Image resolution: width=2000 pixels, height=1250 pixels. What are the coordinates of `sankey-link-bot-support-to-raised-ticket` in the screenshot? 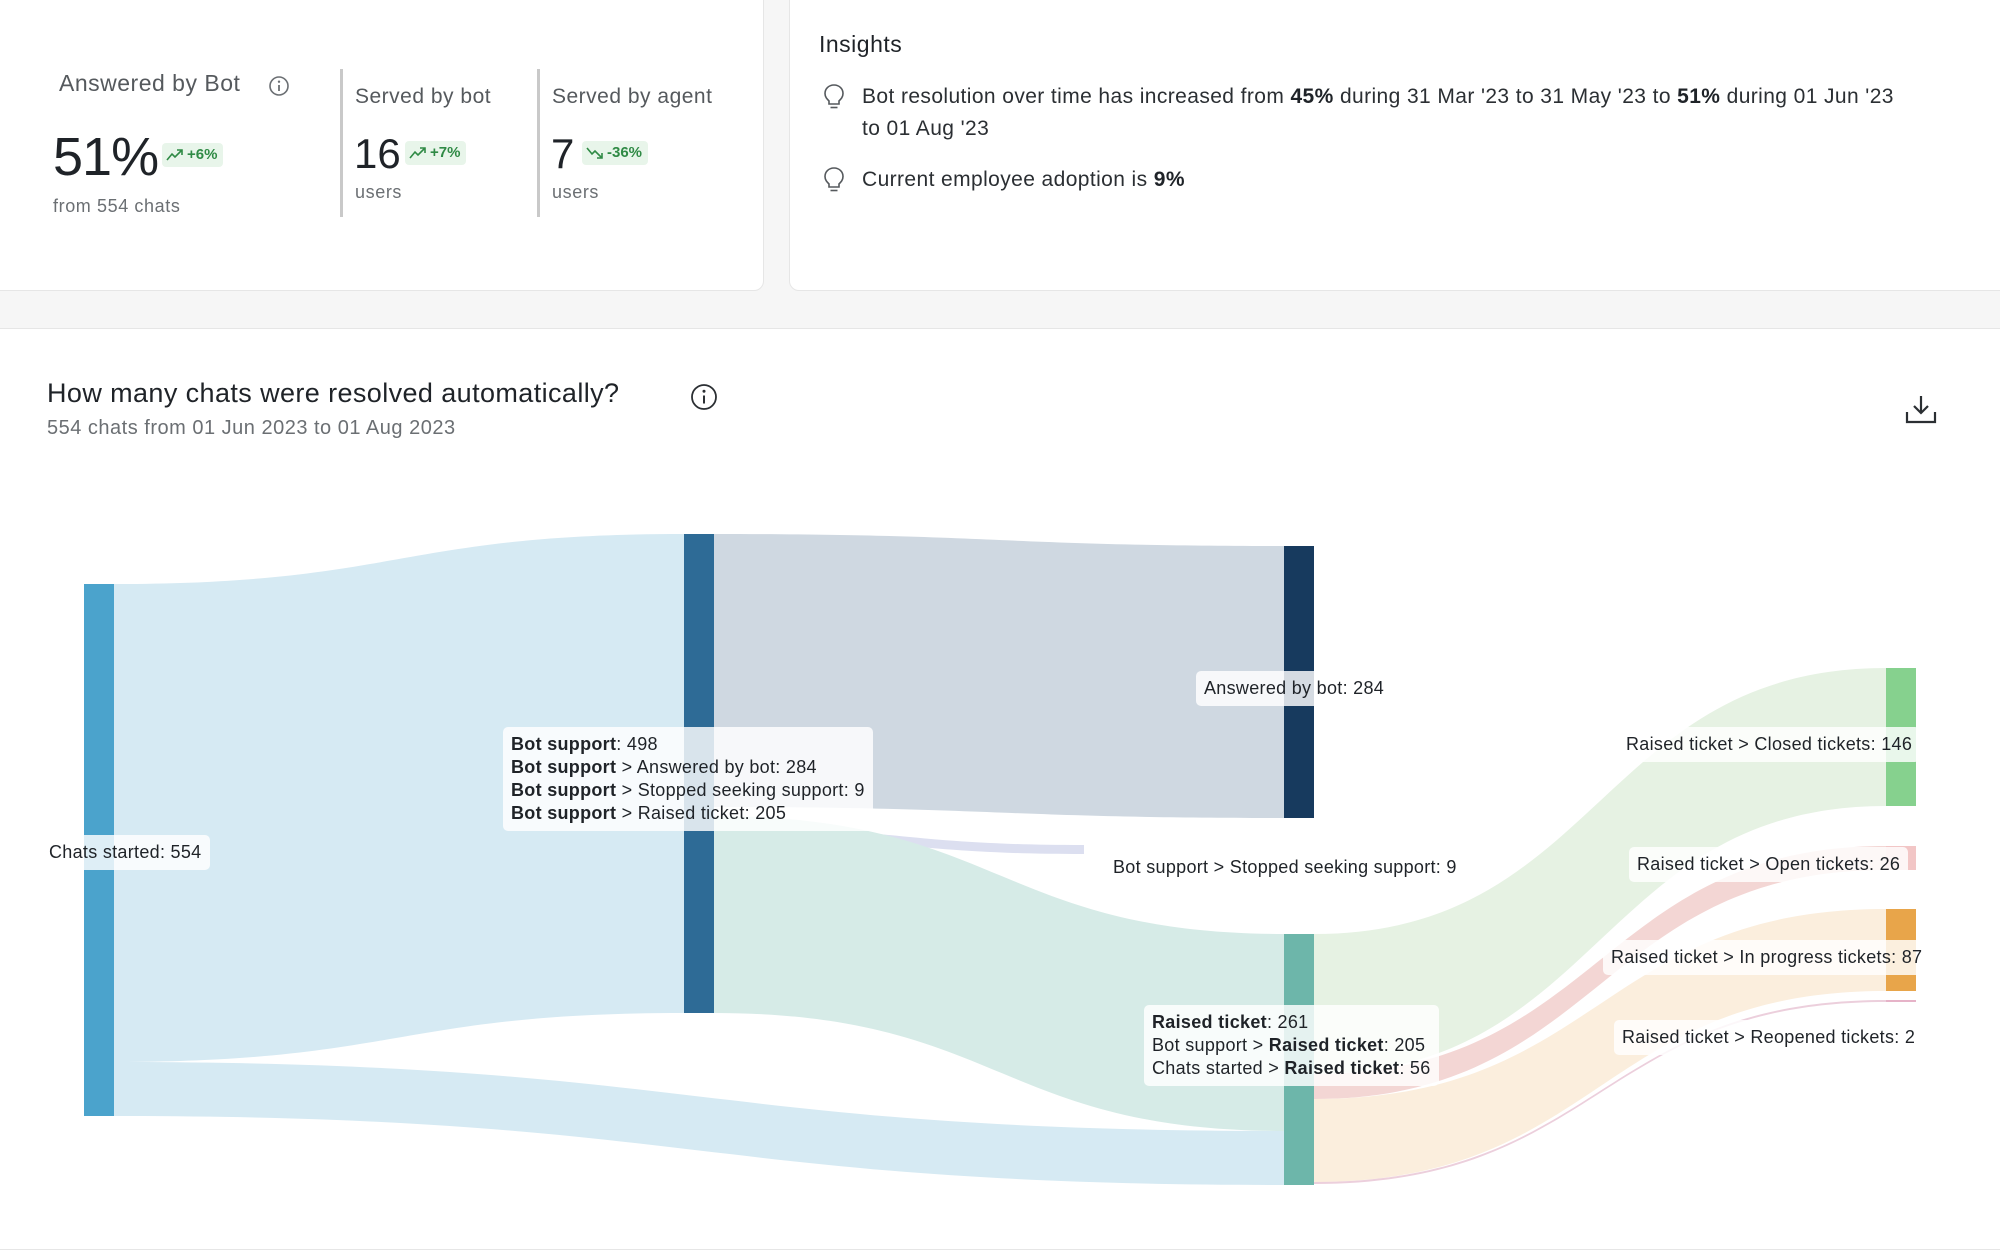 It's located at (999, 973).